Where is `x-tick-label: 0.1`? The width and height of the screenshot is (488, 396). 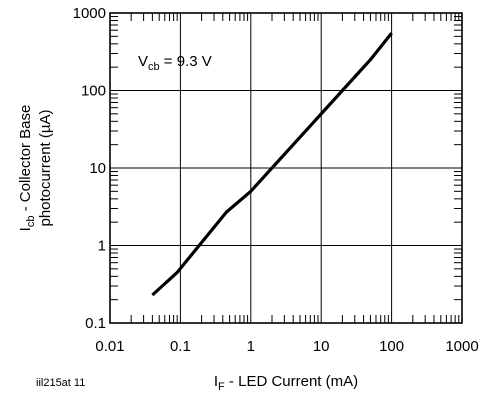
x-tick-label: 0.1 is located at coordinates (180, 346).